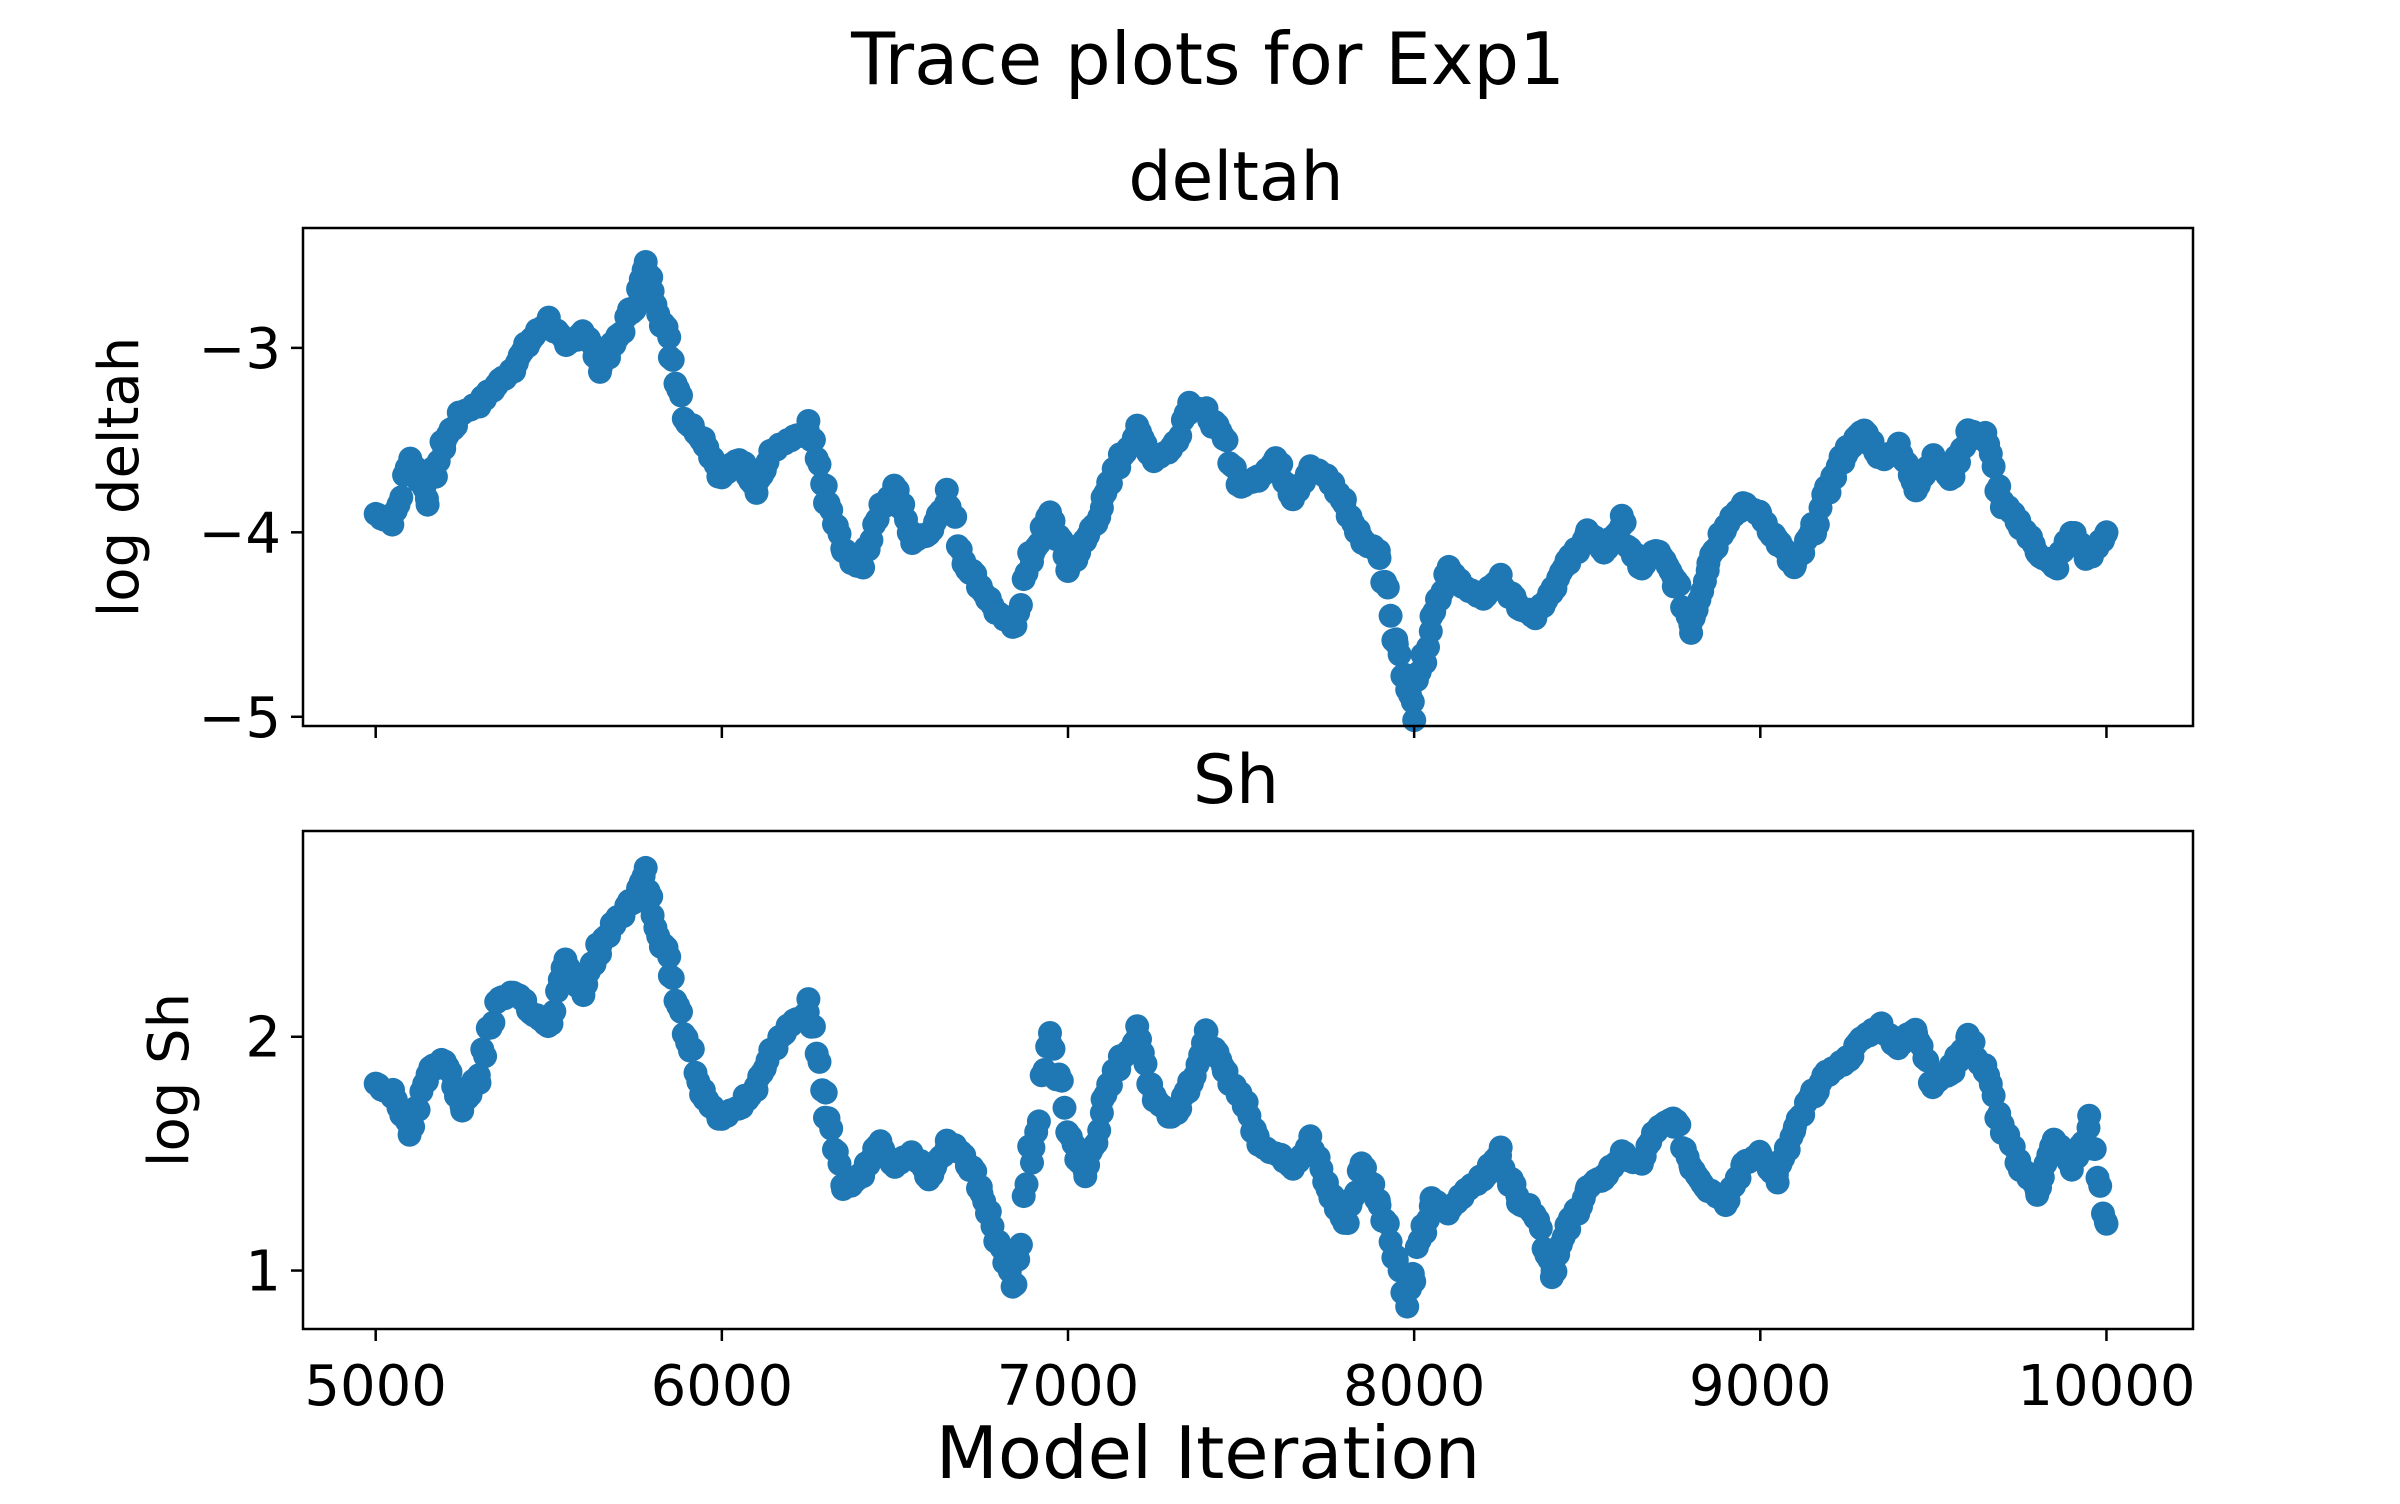 Image resolution: width=2400 pixels, height=1504 pixels. Describe the element at coordinates (239, 533) in the screenshot. I see `y-tick-label: −4` at that location.